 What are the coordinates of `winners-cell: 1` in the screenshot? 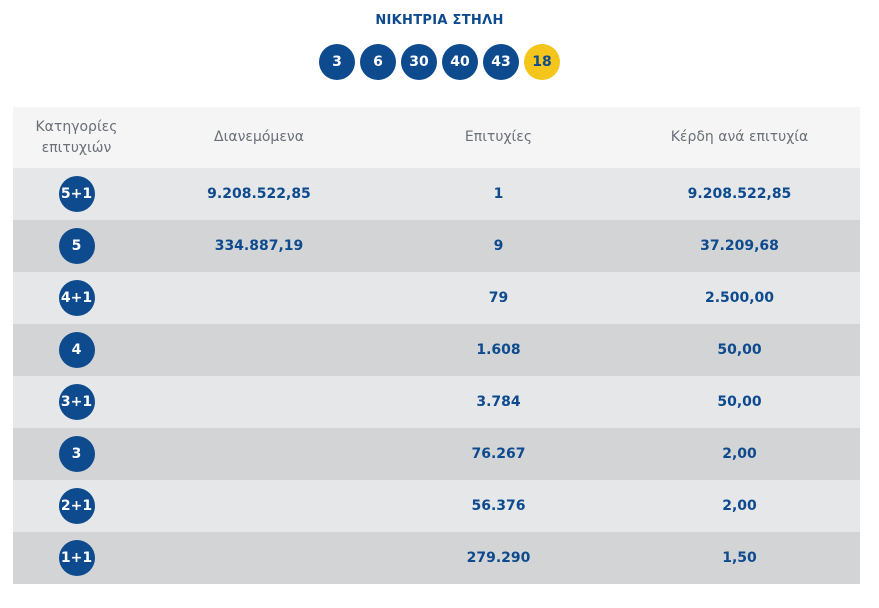 It's located at (498, 194).